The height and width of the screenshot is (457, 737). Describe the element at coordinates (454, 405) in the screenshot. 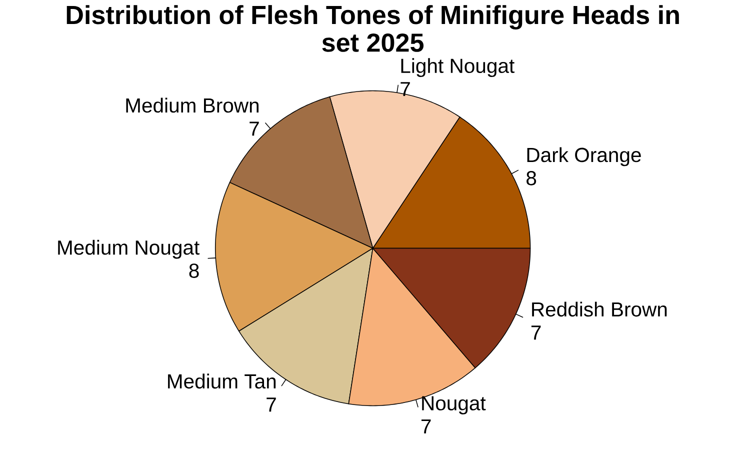

I see `slice-label: Nougat` at that location.